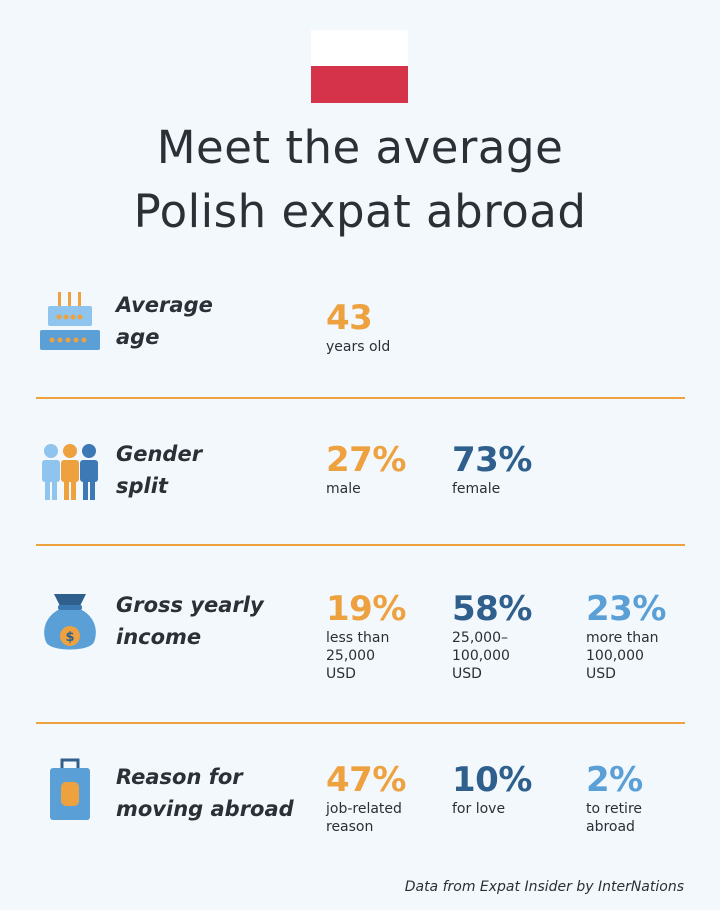 The image size is (720, 910). Describe the element at coordinates (205, 793) in the screenshot. I see `row-label: Reason for moving abroad` at that location.